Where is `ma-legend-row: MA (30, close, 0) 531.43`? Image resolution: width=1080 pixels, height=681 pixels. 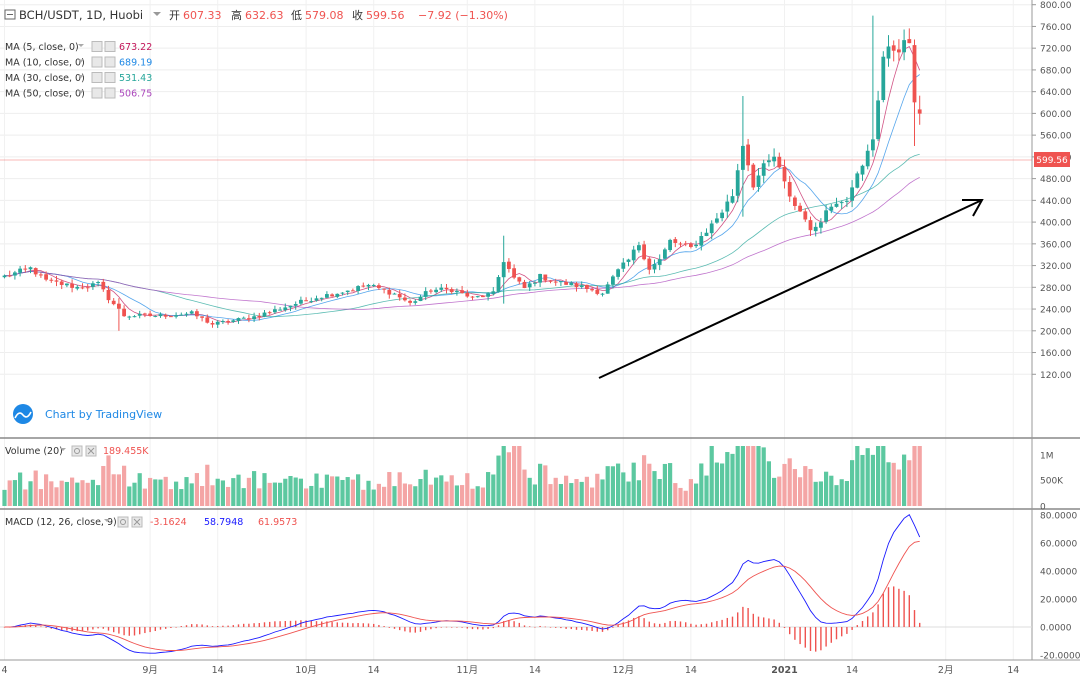
ma-legend-row: MA (30, close, 0) 531.43 is located at coordinates (78, 78).